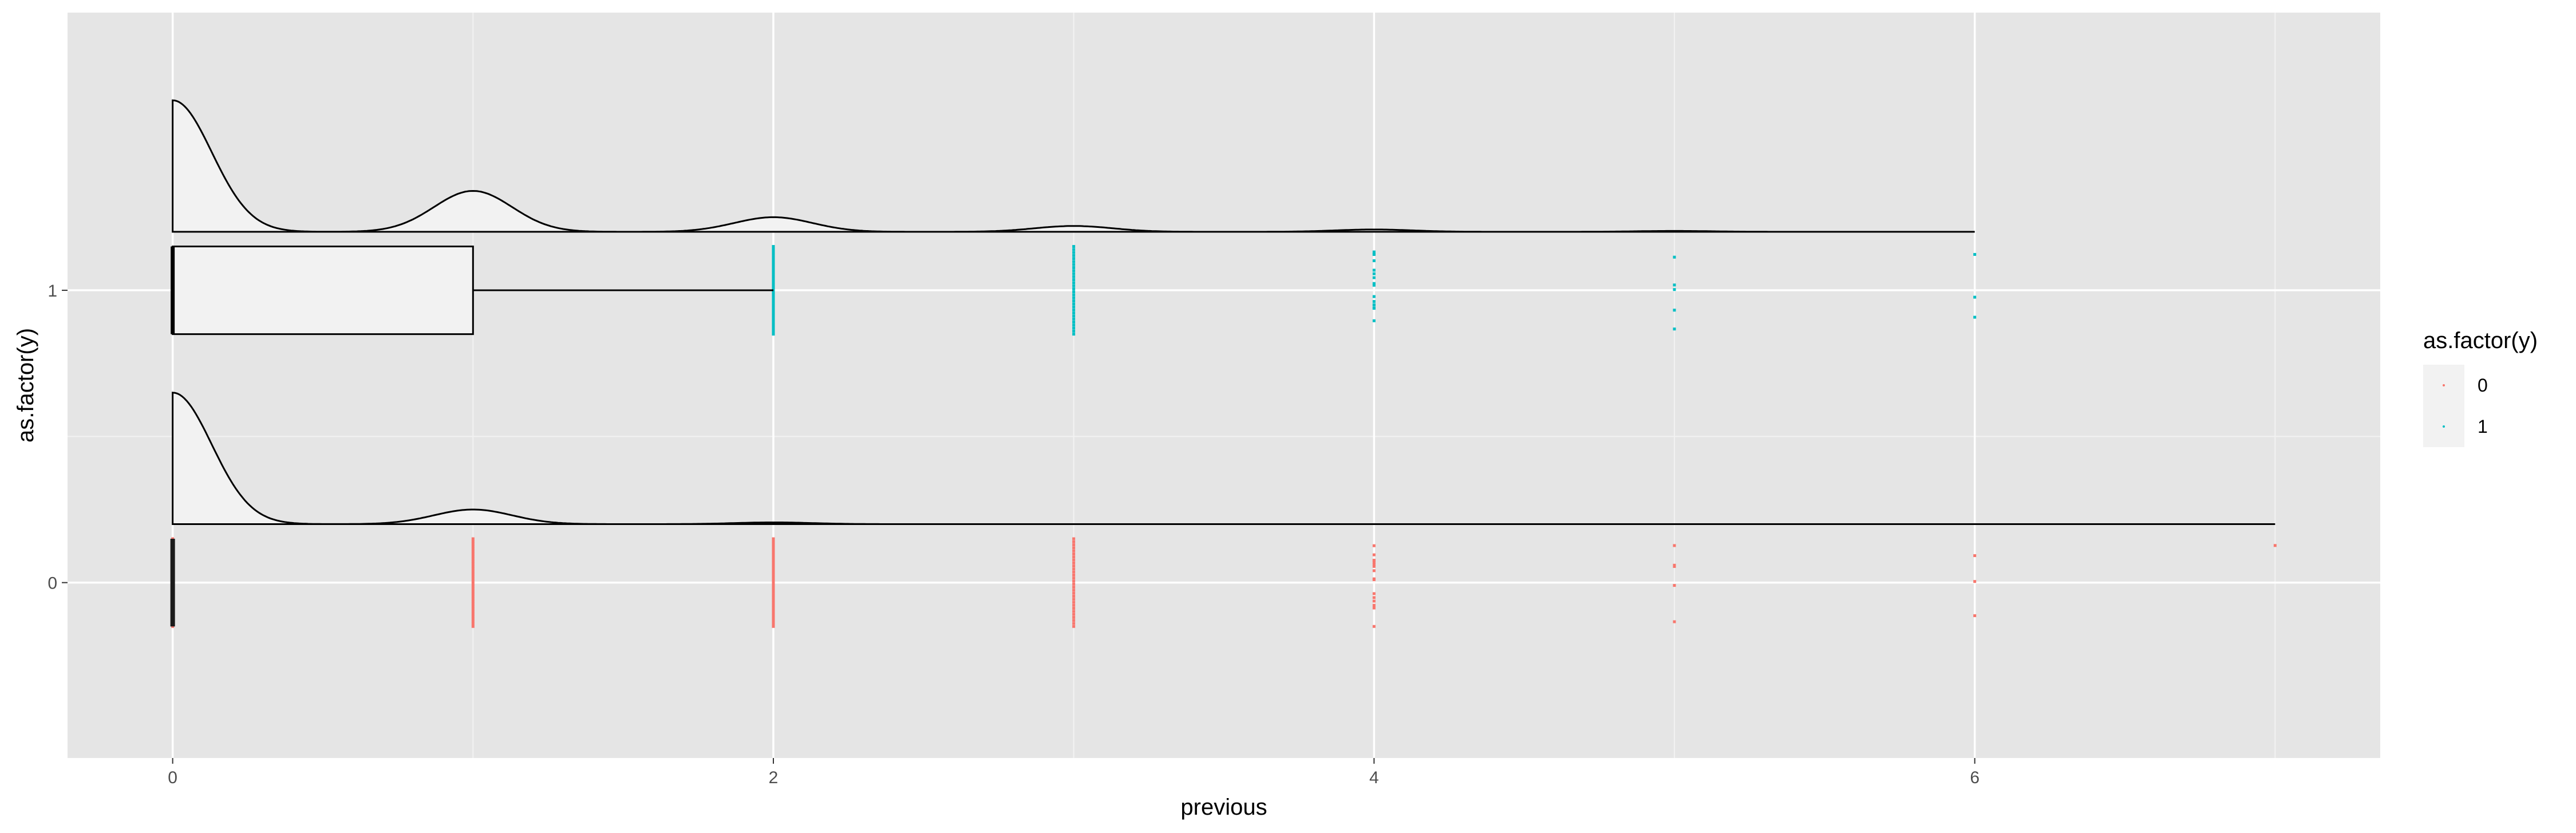 The image size is (2576, 833). I want to click on x-tick-label: 0, so click(172, 777).